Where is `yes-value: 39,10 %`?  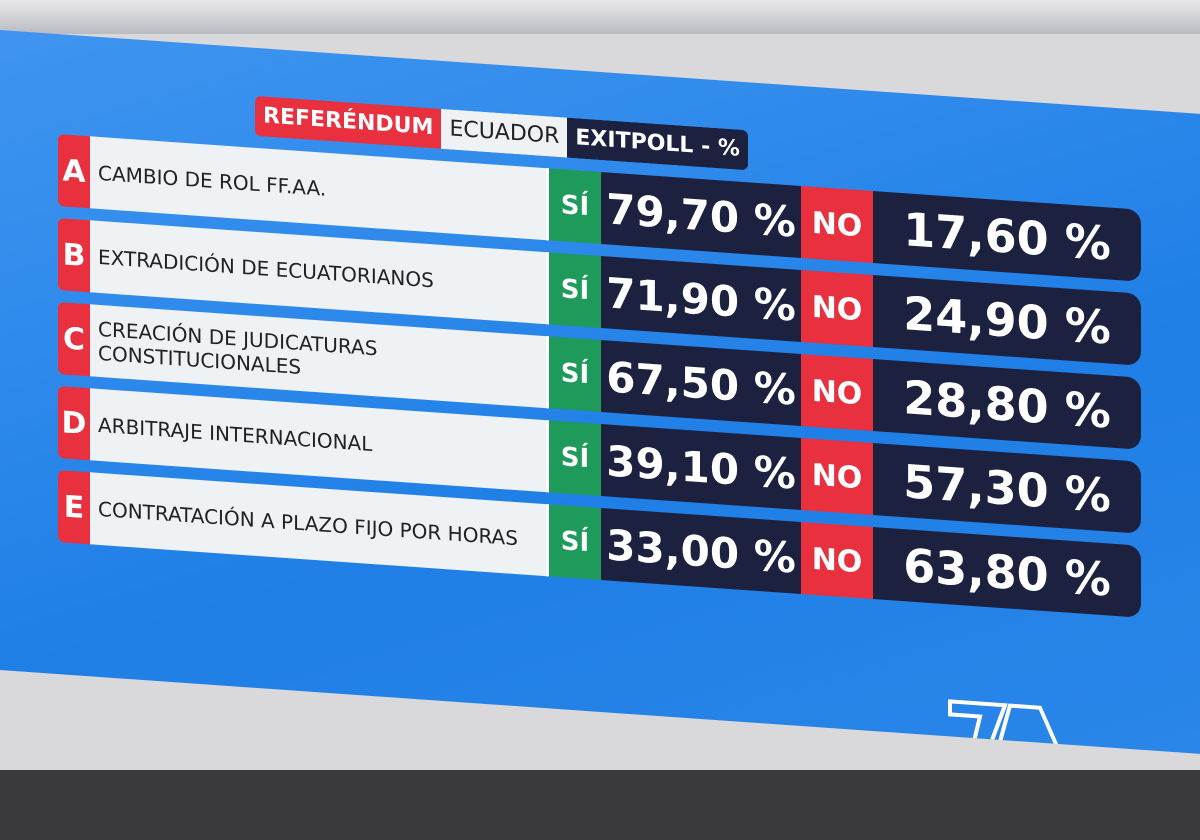
yes-value: 39,10 % is located at coordinates (701, 467).